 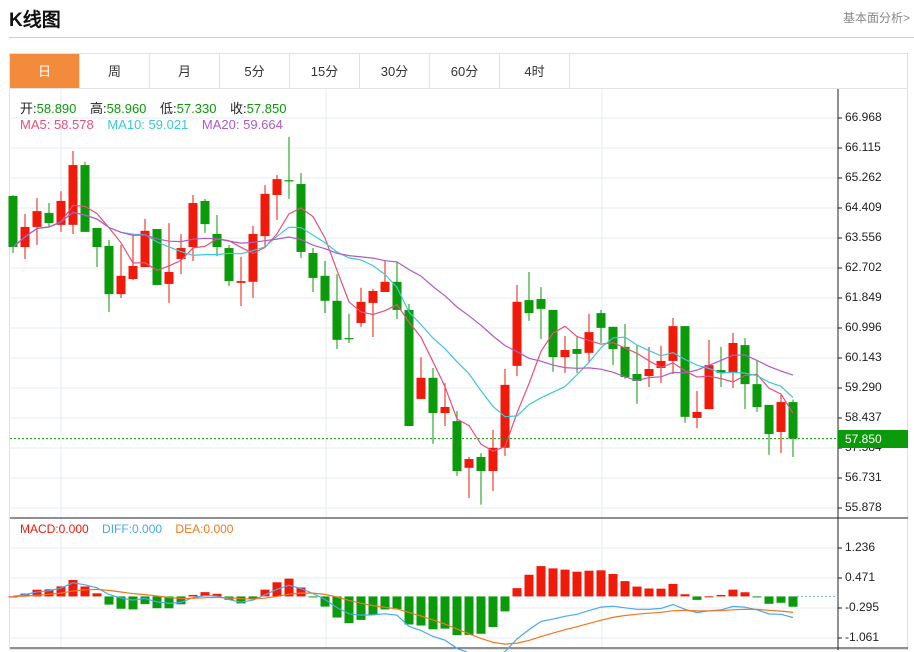 What do you see at coordinates (465, 71) in the screenshot?
I see `tab-60min: 60分` at bounding box center [465, 71].